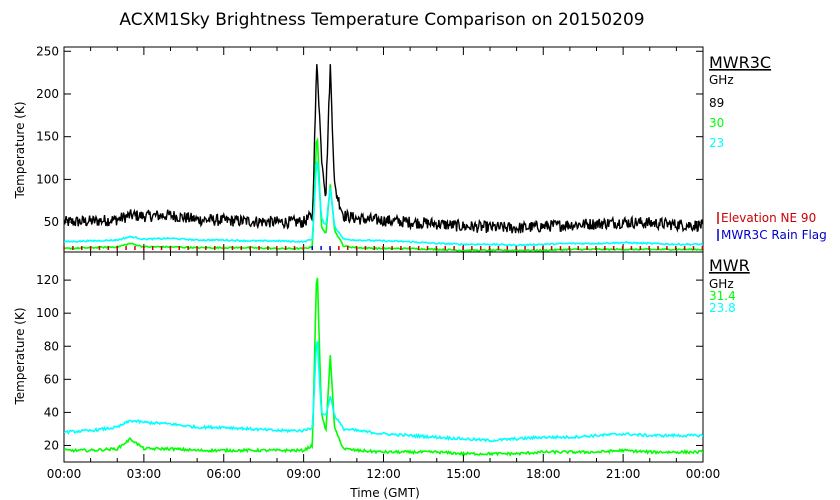 The image size is (840, 500). What do you see at coordinates (721, 80) in the screenshot?
I see `top-legend-unit: GHz` at bounding box center [721, 80].